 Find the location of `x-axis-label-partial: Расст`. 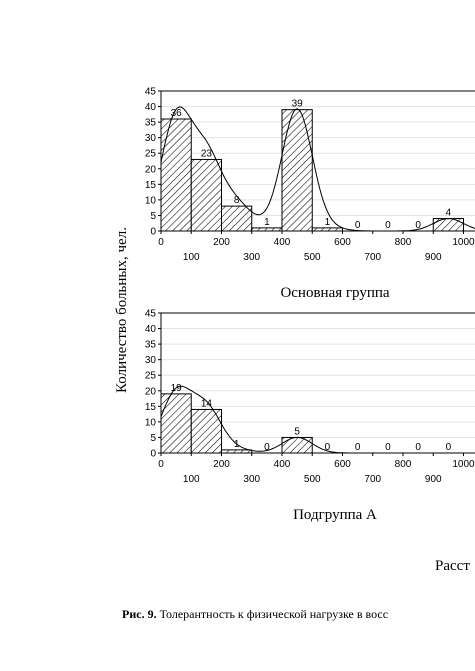

x-axis-label-partial: Расст is located at coordinates (452, 566).